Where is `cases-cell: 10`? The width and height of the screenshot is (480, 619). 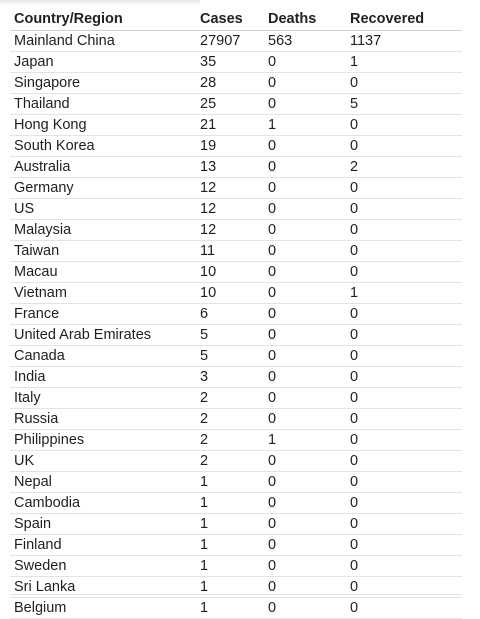
cases-cell: 10 is located at coordinates (230, 293).